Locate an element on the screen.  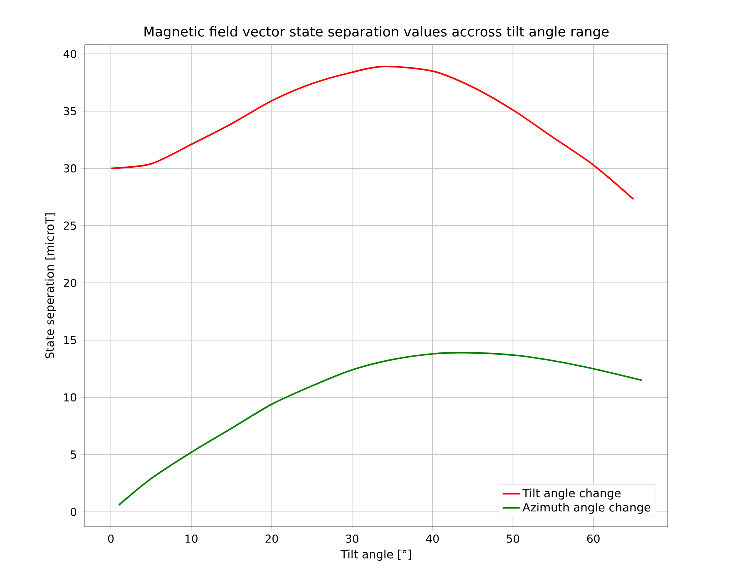
chart-title: Magnetic field vector state separation values accross tilt angle range is located at coordinates (376, 33).